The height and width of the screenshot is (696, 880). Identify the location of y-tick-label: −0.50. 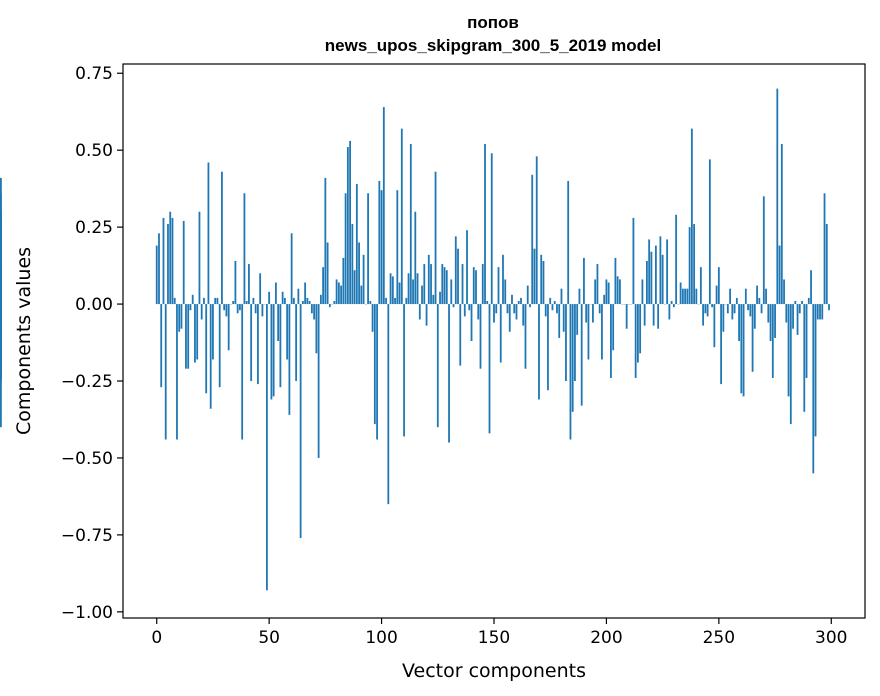
(87, 459).